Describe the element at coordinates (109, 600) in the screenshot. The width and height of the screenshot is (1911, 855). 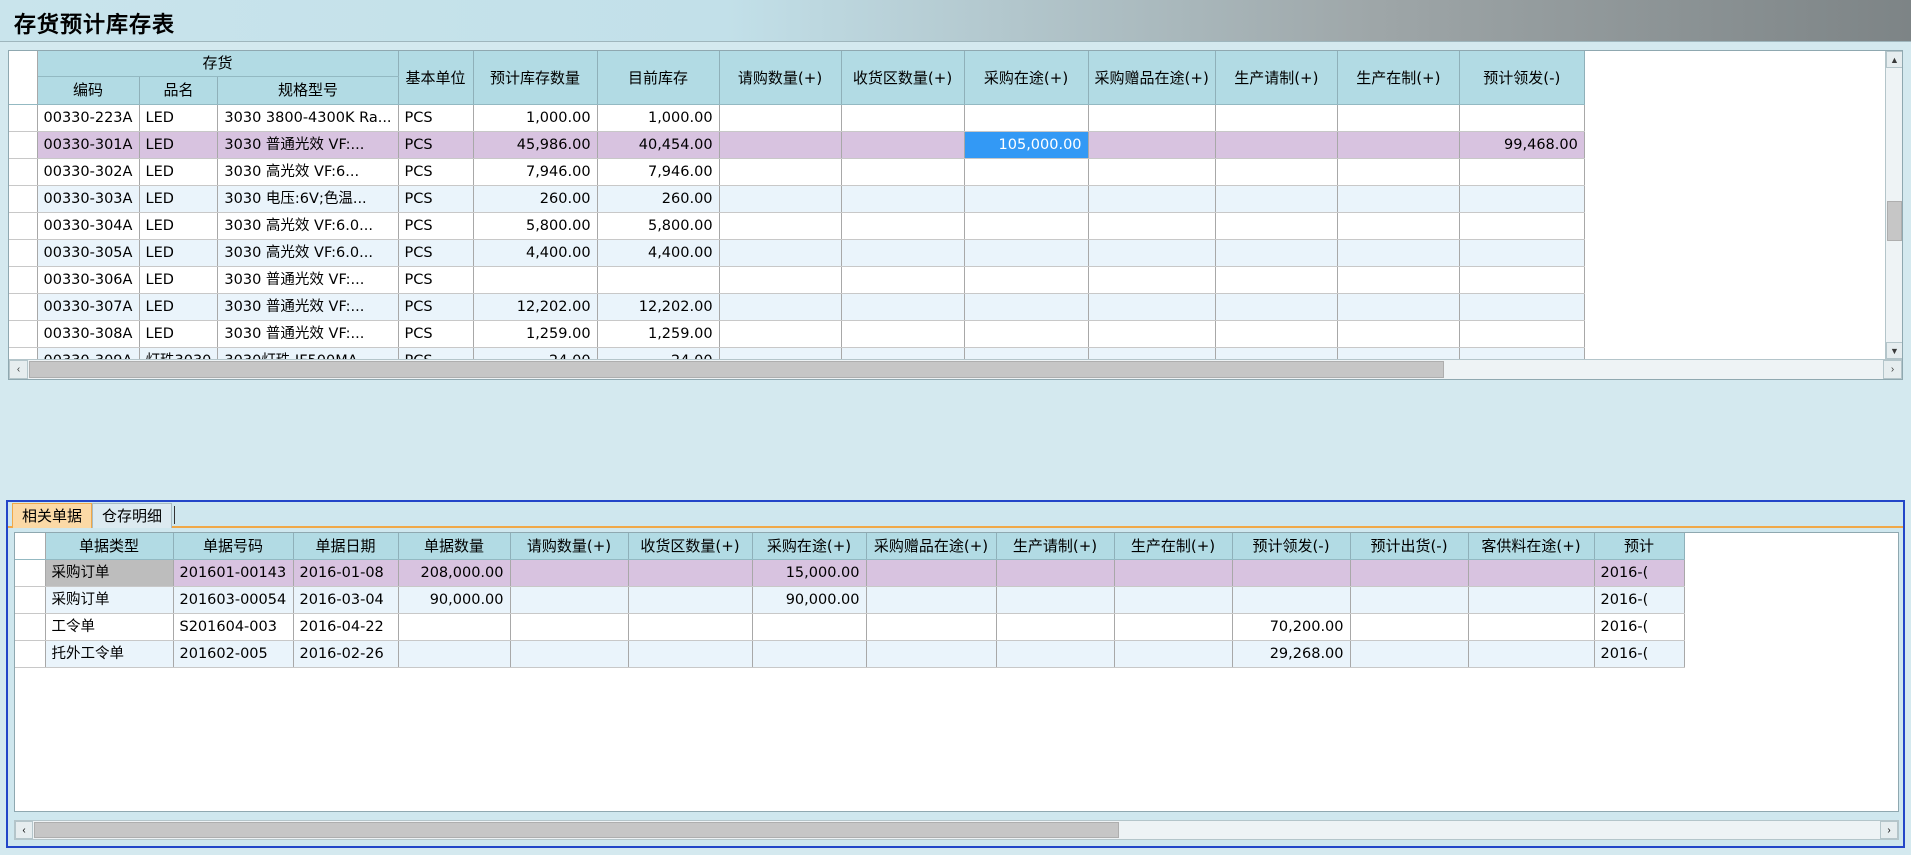
I see `detail-cell-dtype: 采购订单` at that location.